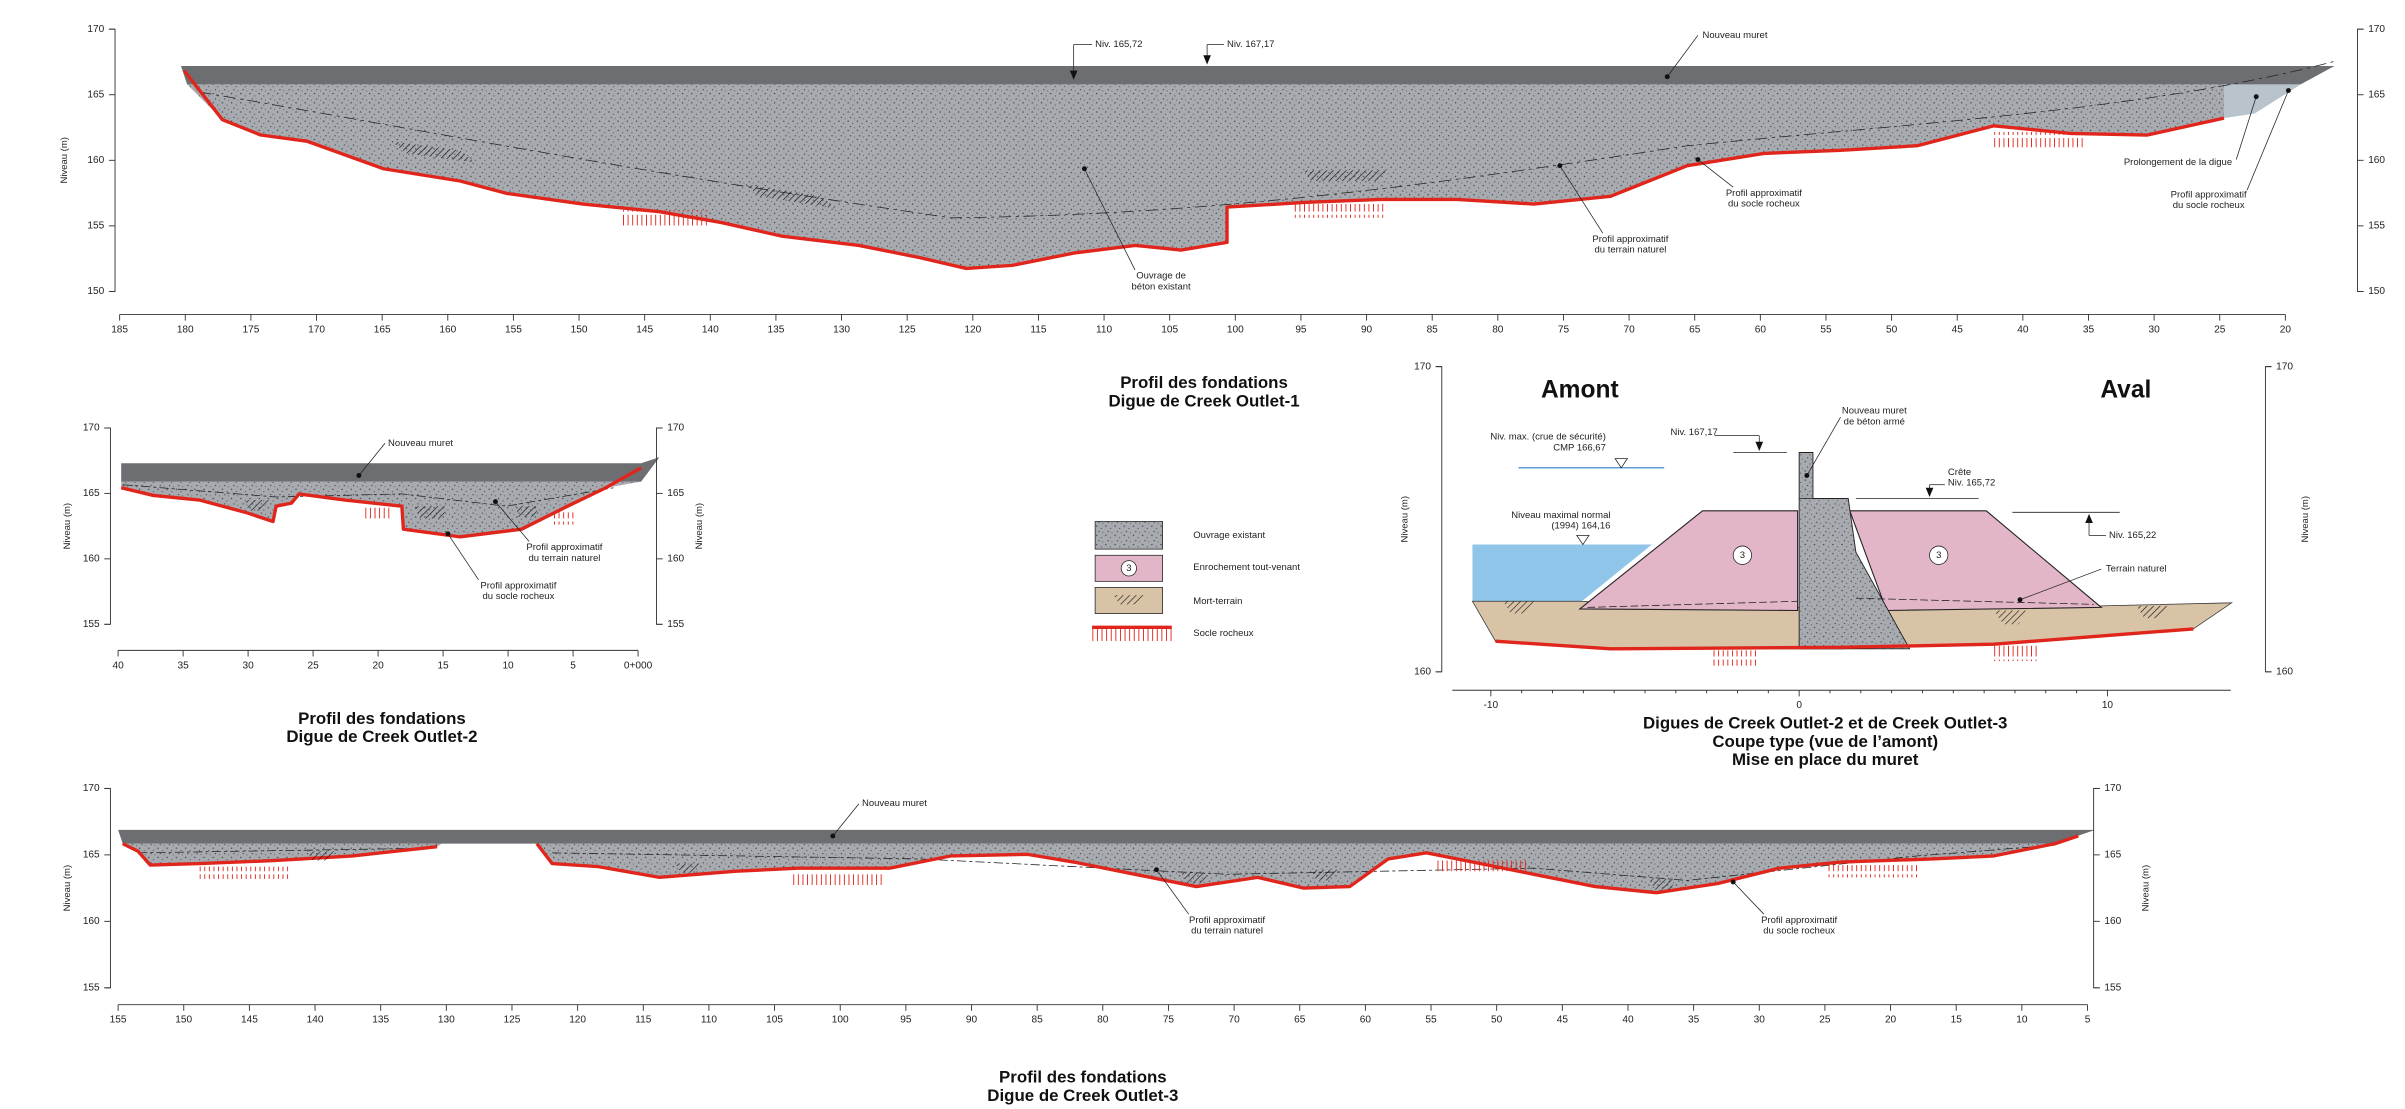 The width and height of the screenshot is (2405, 1109). Describe the element at coordinates (2088, 1020) in the screenshot. I see `x-tick-label: 5` at that location.